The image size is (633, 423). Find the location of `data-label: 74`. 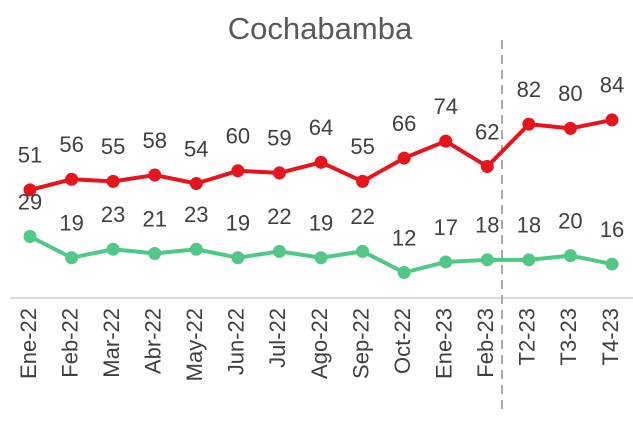

data-label: 74 is located at coordinates (445, 106).